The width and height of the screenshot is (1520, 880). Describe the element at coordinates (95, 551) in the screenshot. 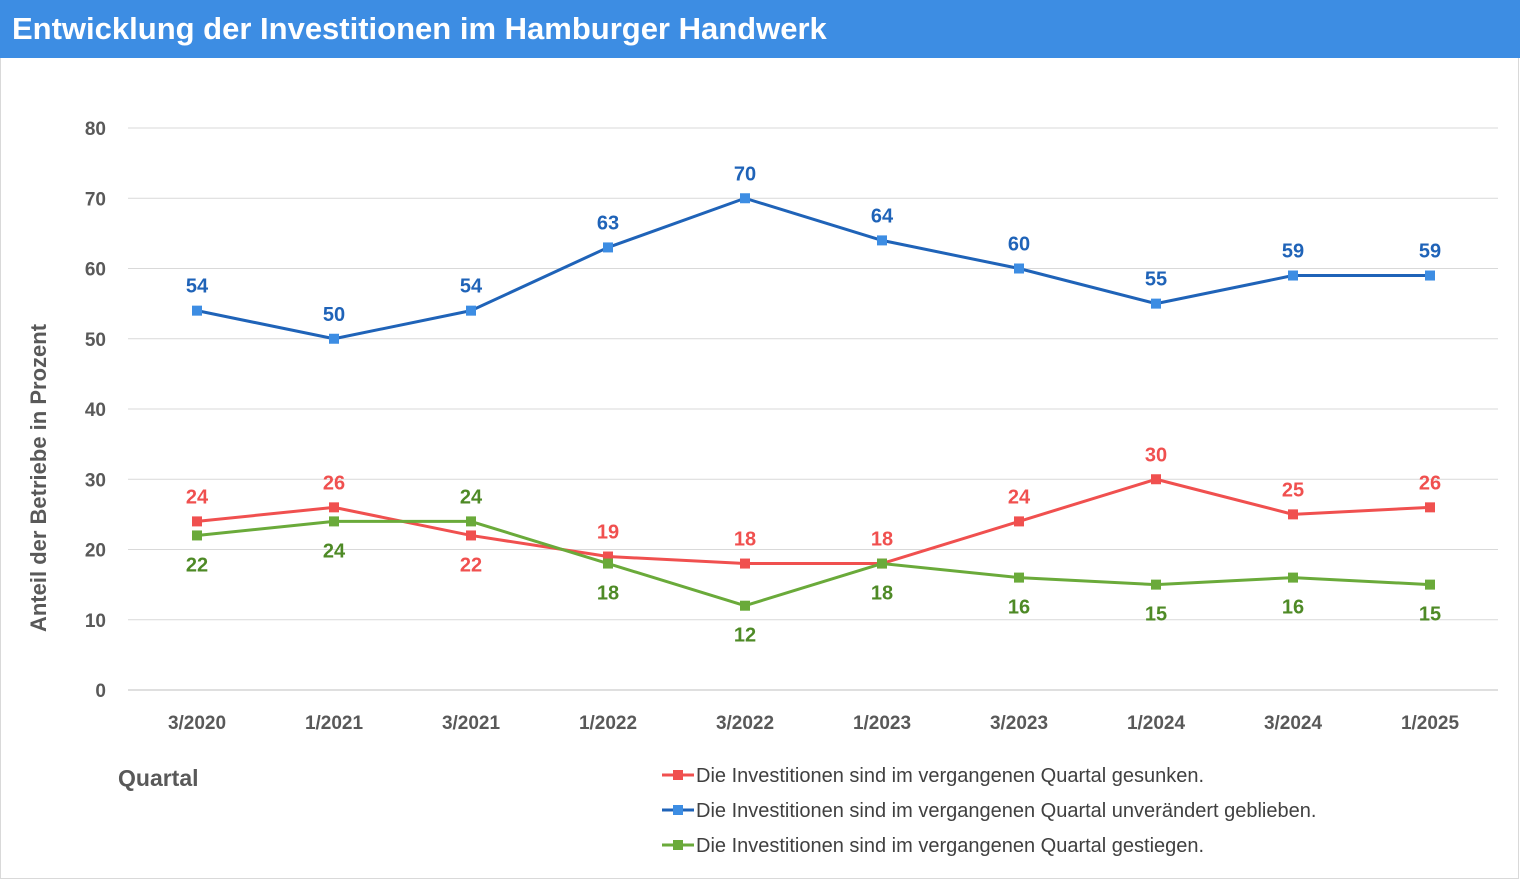

I see `y-tick-label: 20` at that location.